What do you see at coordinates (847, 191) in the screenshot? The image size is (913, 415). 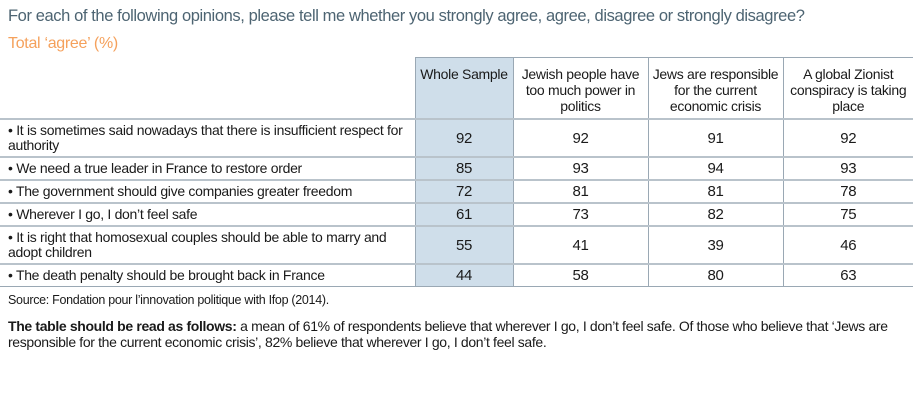 I see `cell-value: 78` at bounding box center [847, 191].